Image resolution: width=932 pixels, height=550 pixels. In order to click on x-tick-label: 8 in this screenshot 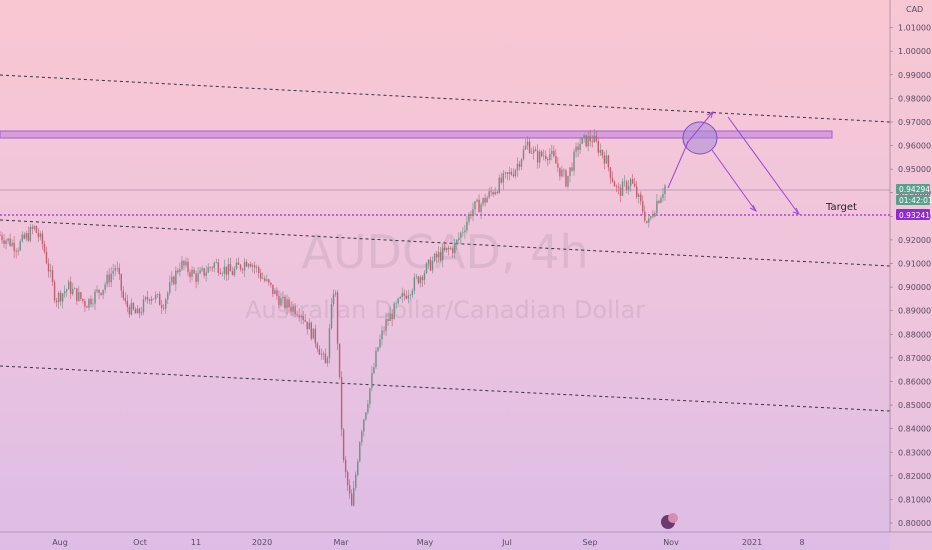, I will do `click(801, 542)`.